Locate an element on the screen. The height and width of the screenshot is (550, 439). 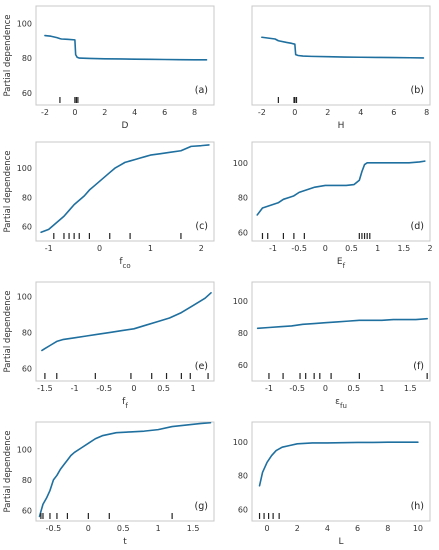
panel-d: -1 -0.5 0 0.5 1 1.5 2 60 80 100 Ef (d) is located at coordinates (333, 205).